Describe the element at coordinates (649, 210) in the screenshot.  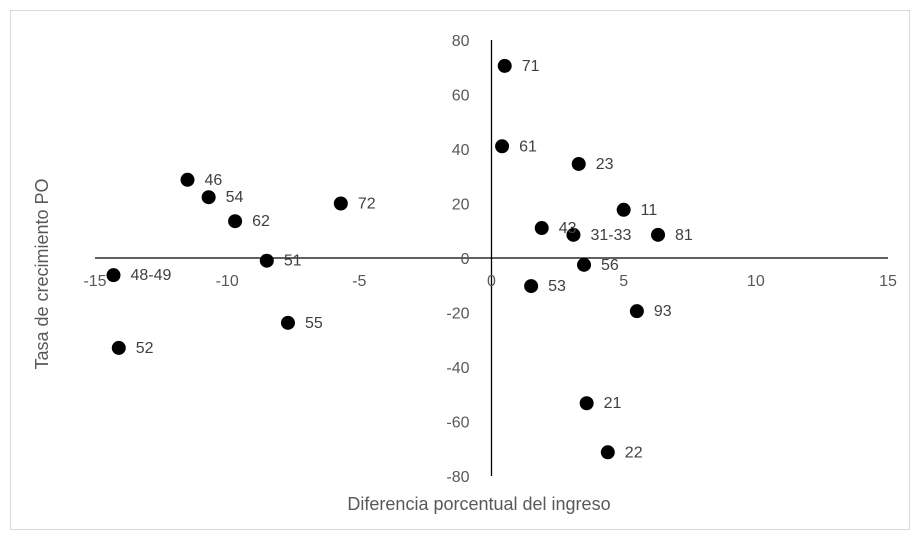
I see `data-point-label: 11` at that location.